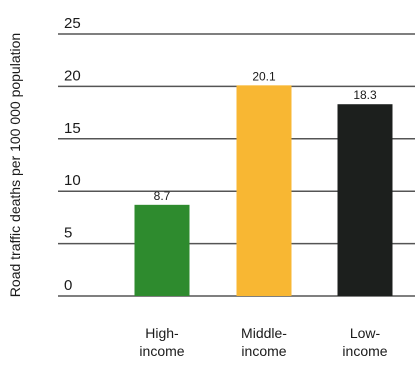 This screenshot has height=373, width=415. What do you see at coordinates (72, 23) in the screenshot?
I see `y-tick-label-25: 25` at bounding box center [72, 23].